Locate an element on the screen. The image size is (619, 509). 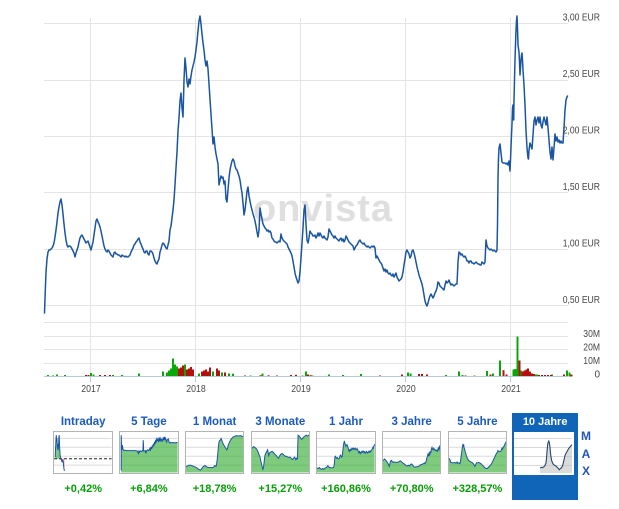
svg-text: 0 is located at coordinates (597, 375).